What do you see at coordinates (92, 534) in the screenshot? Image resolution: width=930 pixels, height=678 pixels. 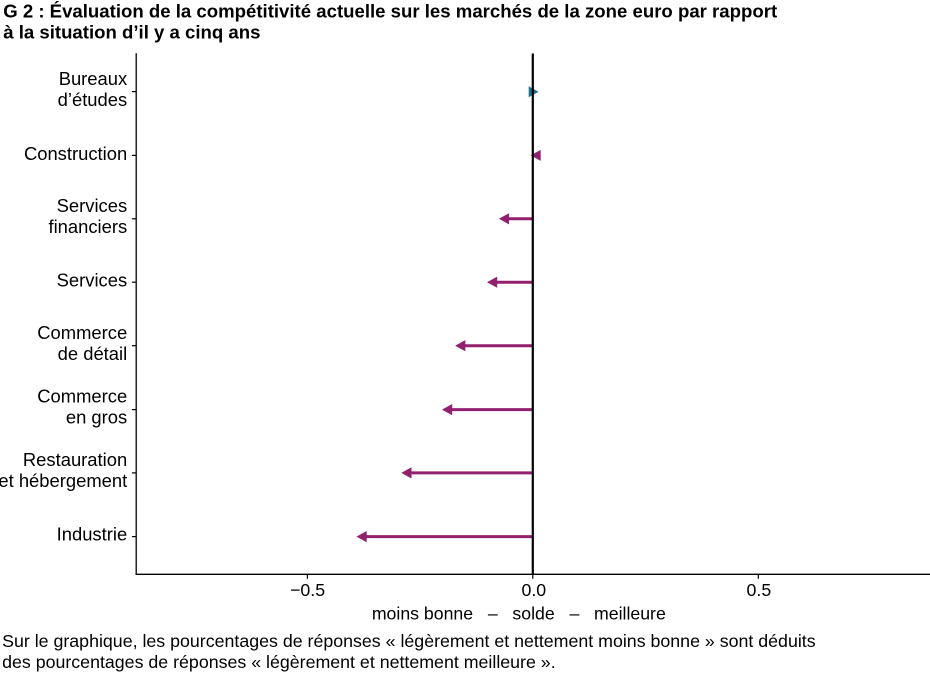 I see `svg-text: Industrie` at bounding box center [92, 534].